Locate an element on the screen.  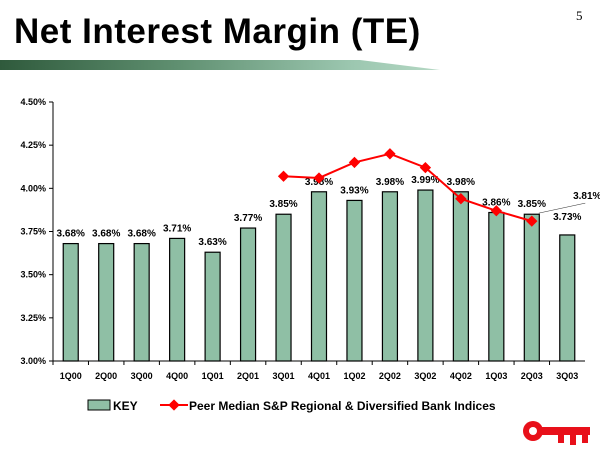
y-tick-label: 3.00% is located at coordinates (33, 361).